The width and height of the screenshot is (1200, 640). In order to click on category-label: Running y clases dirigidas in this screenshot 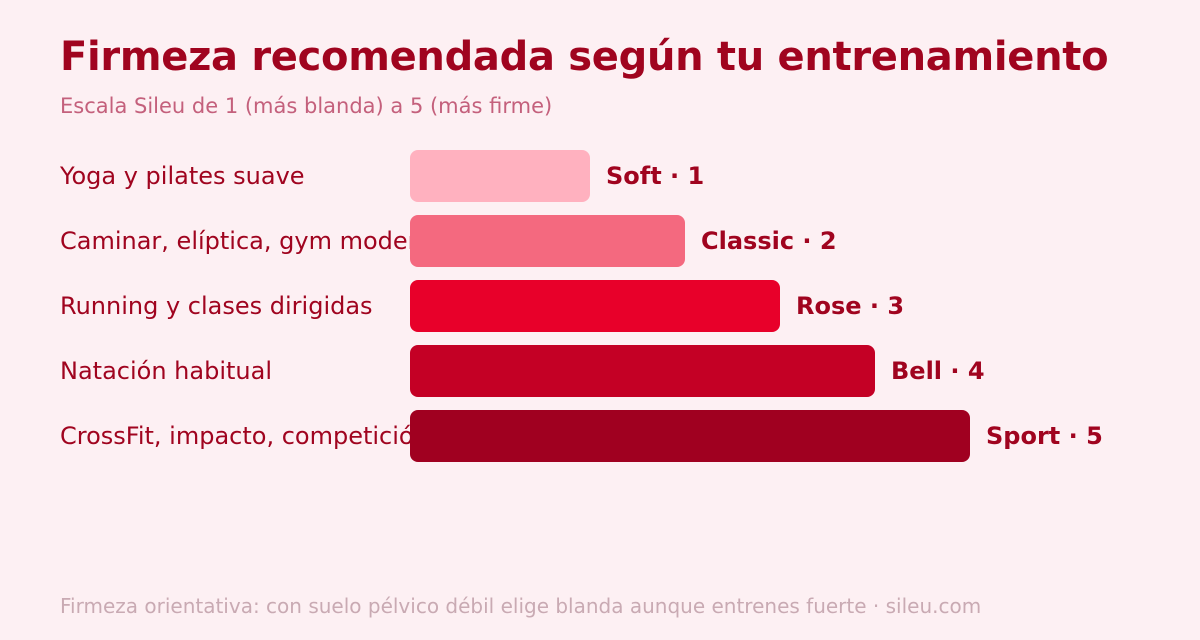, I will do `click(216, 306)`.